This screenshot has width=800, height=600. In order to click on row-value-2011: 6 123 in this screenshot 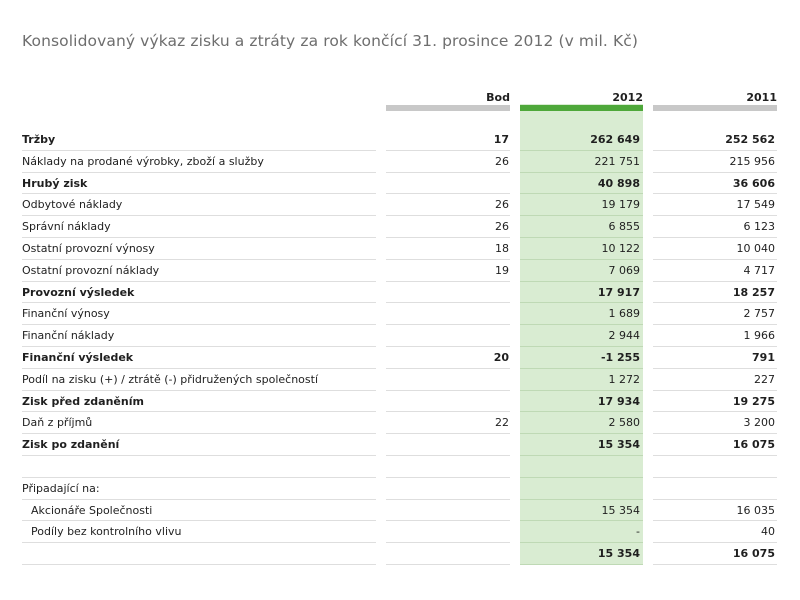, I will do `click(715, 227)`.